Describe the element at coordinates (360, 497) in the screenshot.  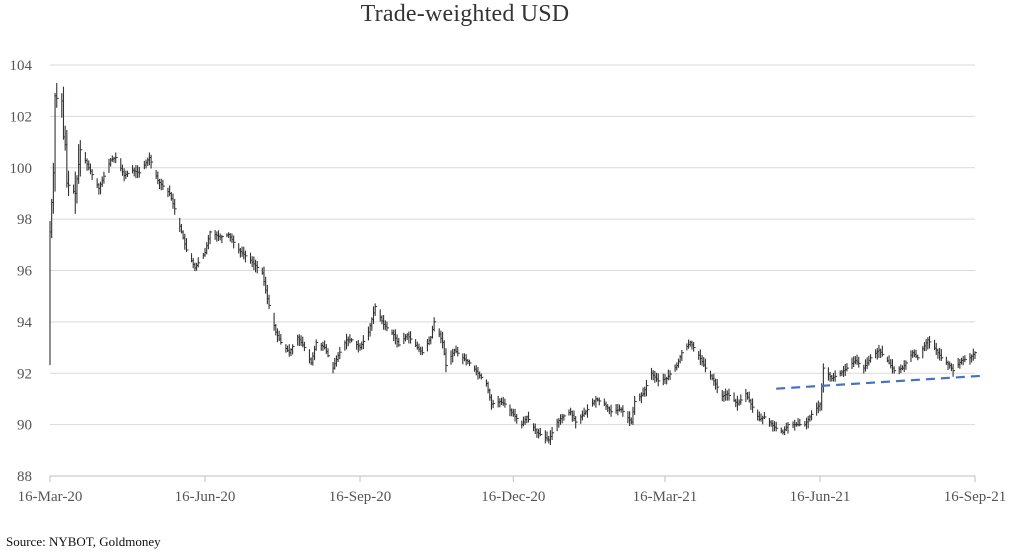
I see `x-tick-label: 16-Sep-20` at that location.